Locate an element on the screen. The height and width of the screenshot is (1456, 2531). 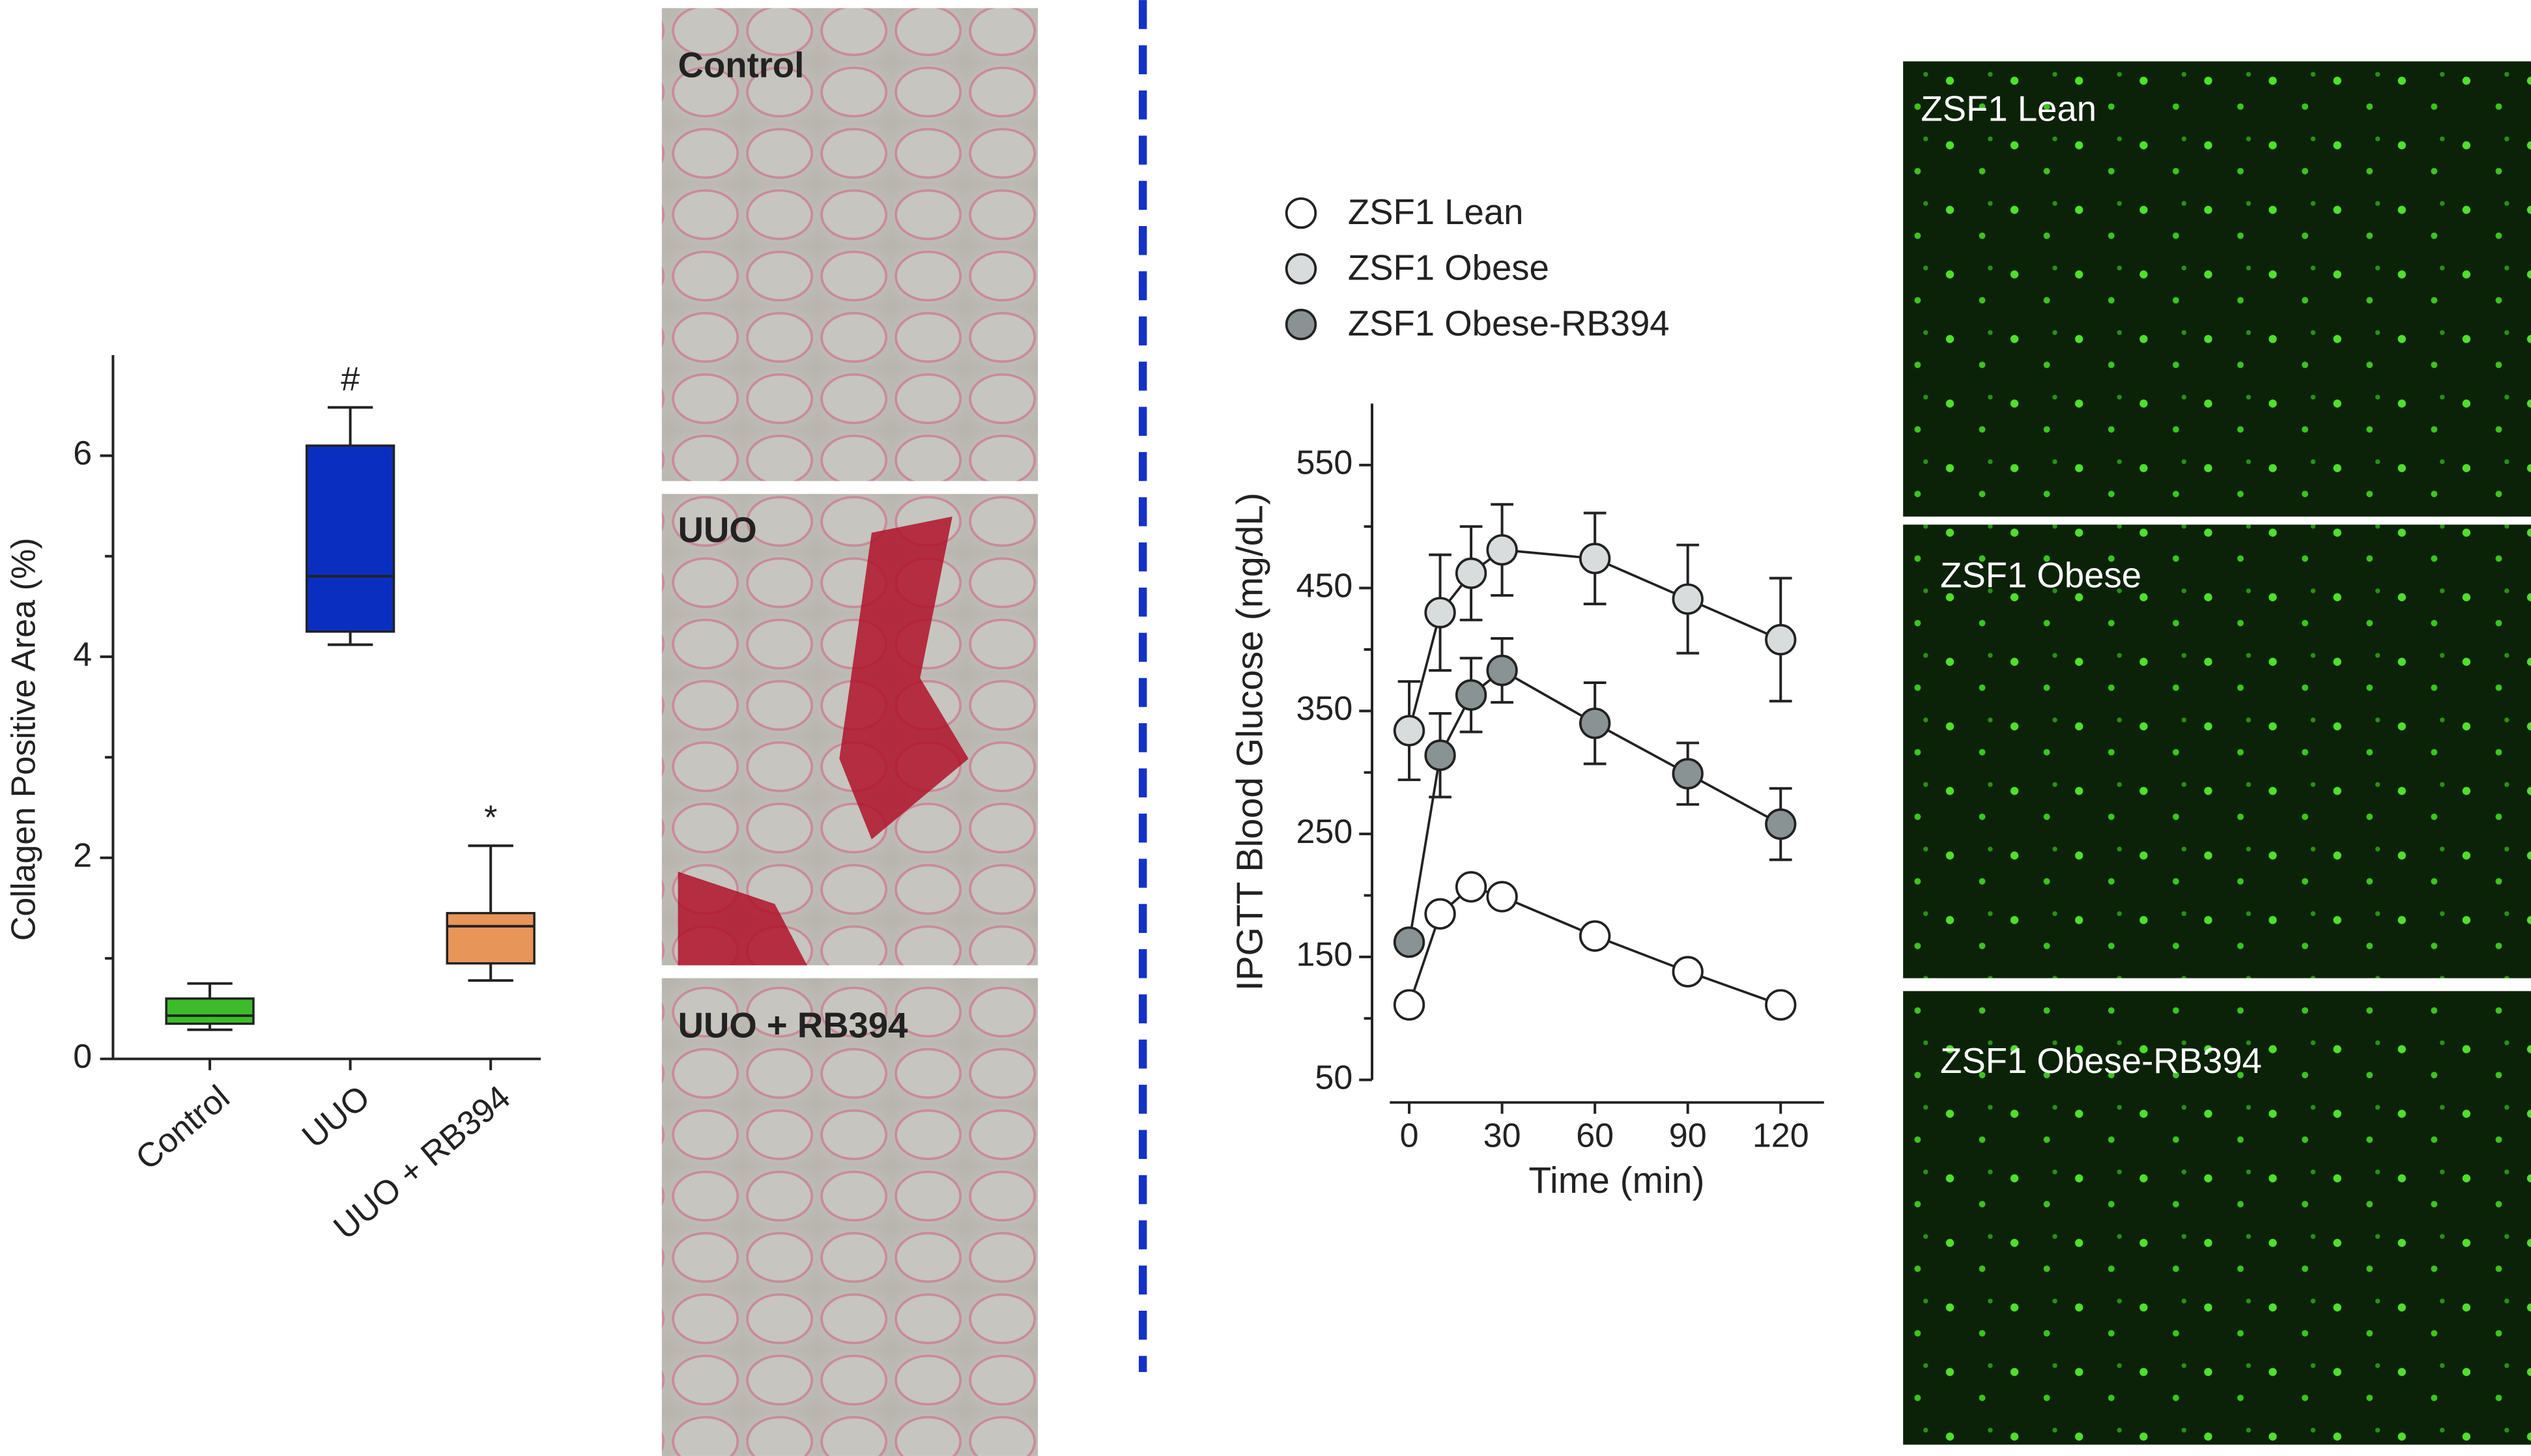
legend-label: ZSF1 Obese is located at coordinates (1448, 267).